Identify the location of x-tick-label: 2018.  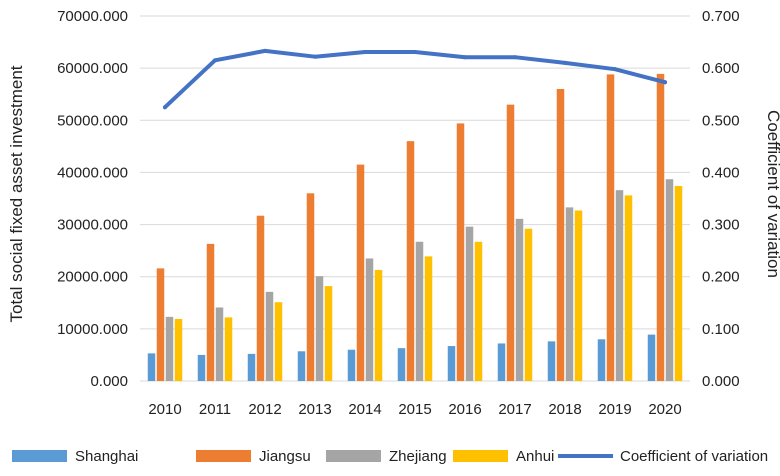
(564, 409).